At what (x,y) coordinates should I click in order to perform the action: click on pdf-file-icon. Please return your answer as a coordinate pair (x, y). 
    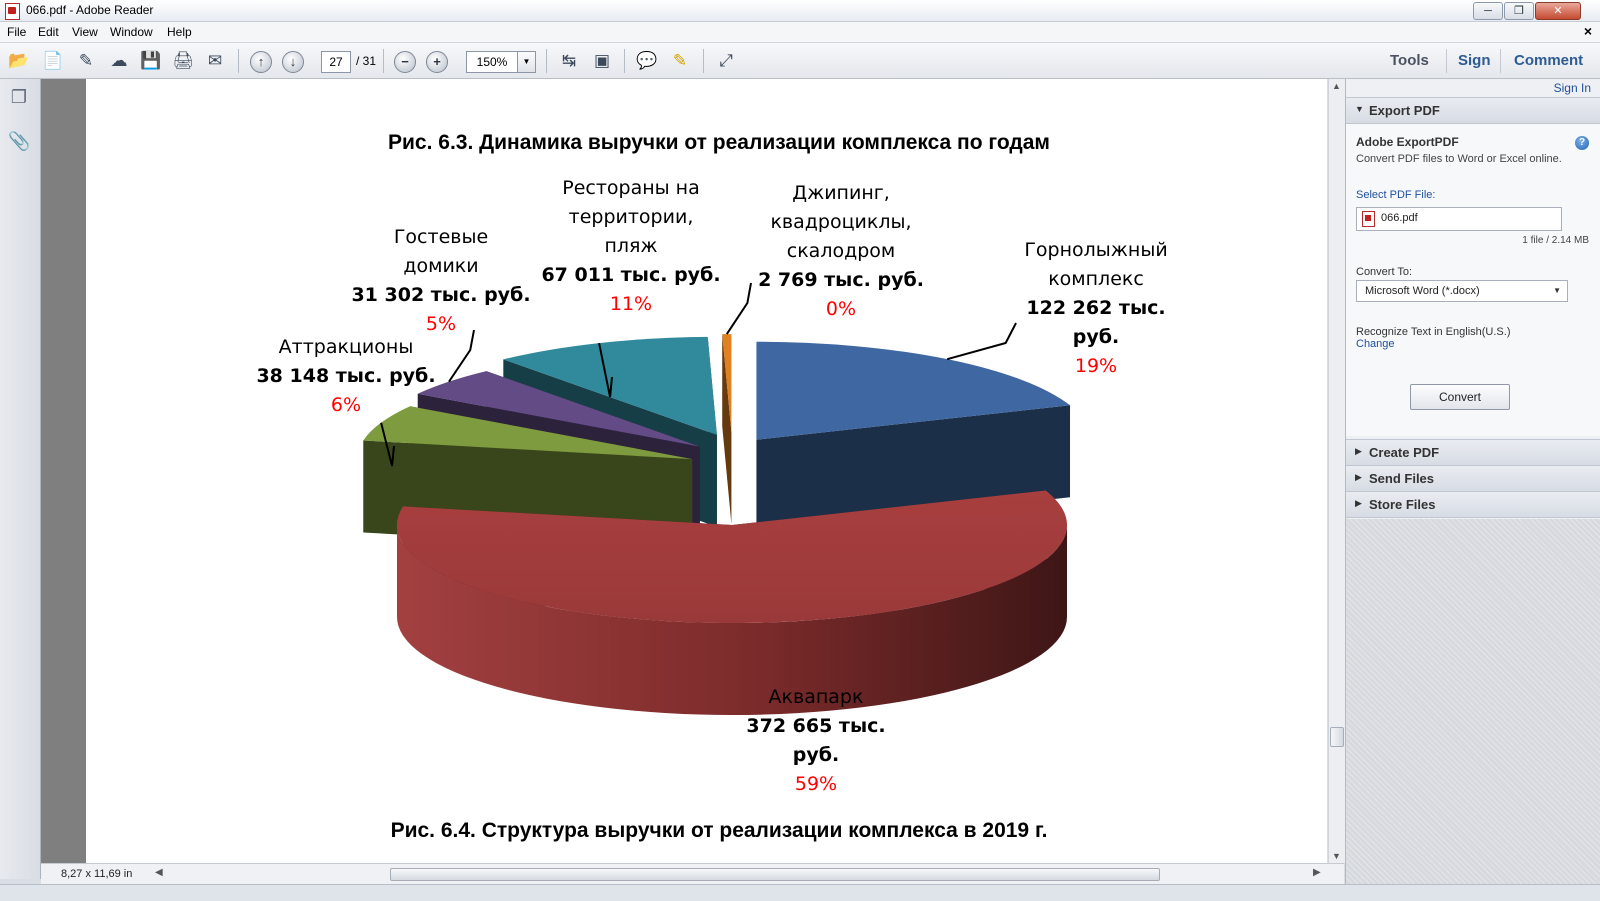
    Looking at the image, I should click on (1368, 219).